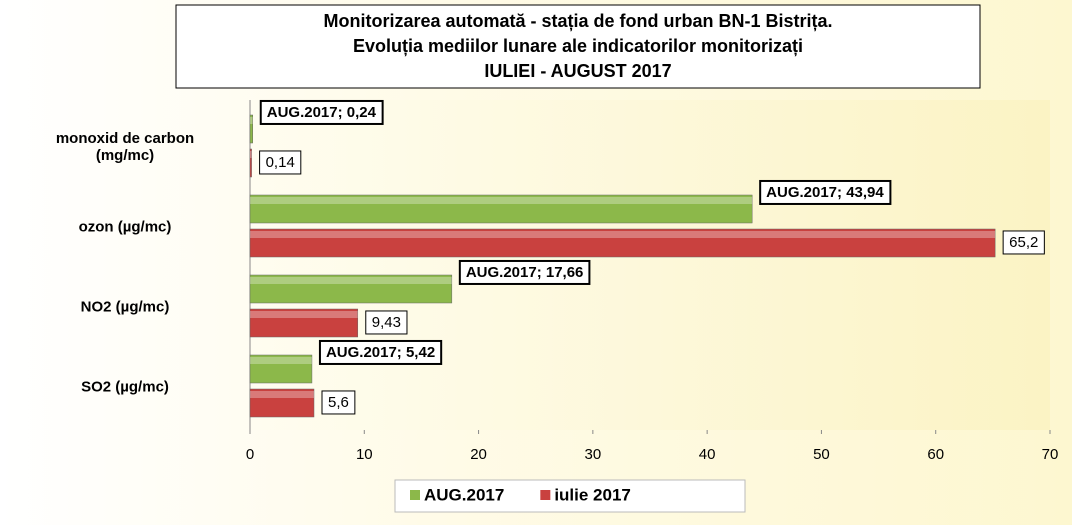  I want to click on y-tick-label: monoxid de carbon (mg/mc), so click(125, 147).